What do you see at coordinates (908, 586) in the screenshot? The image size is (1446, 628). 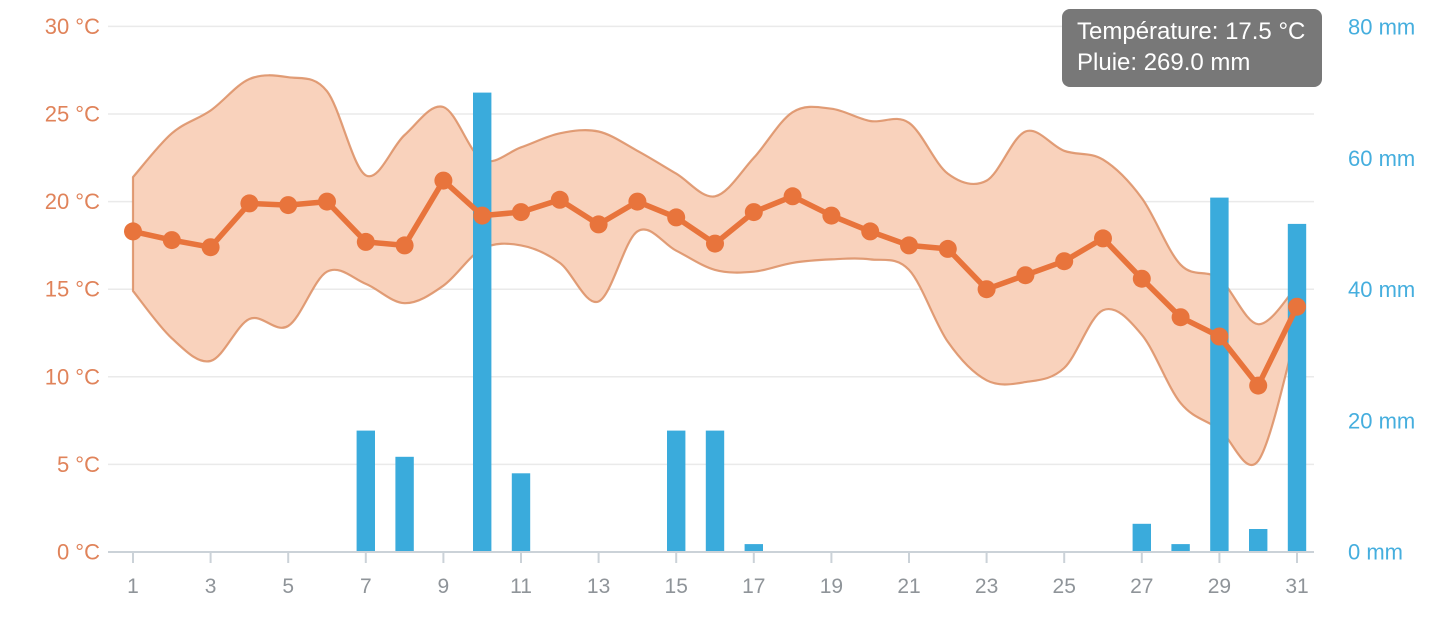 I see `x-axis-label: 21` at bounding box center [908, 586].